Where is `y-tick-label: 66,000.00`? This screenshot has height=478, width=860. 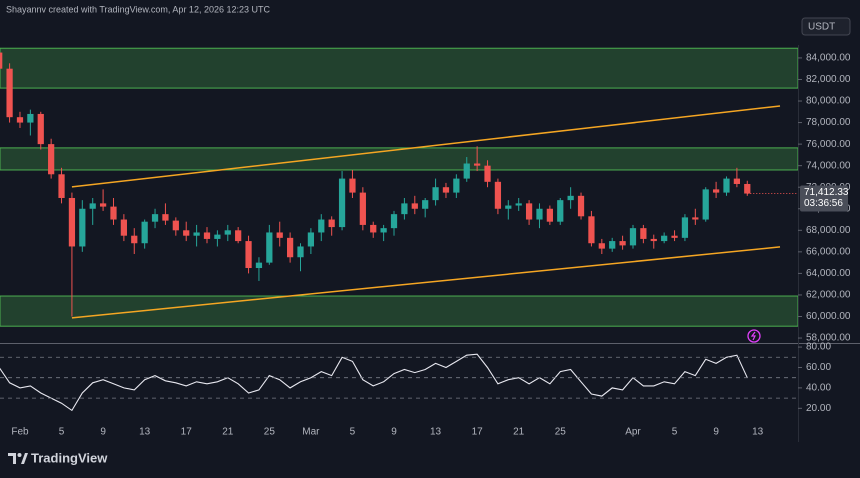
y-tick-label: 66,000.00 is located at coordinates (828, 251).